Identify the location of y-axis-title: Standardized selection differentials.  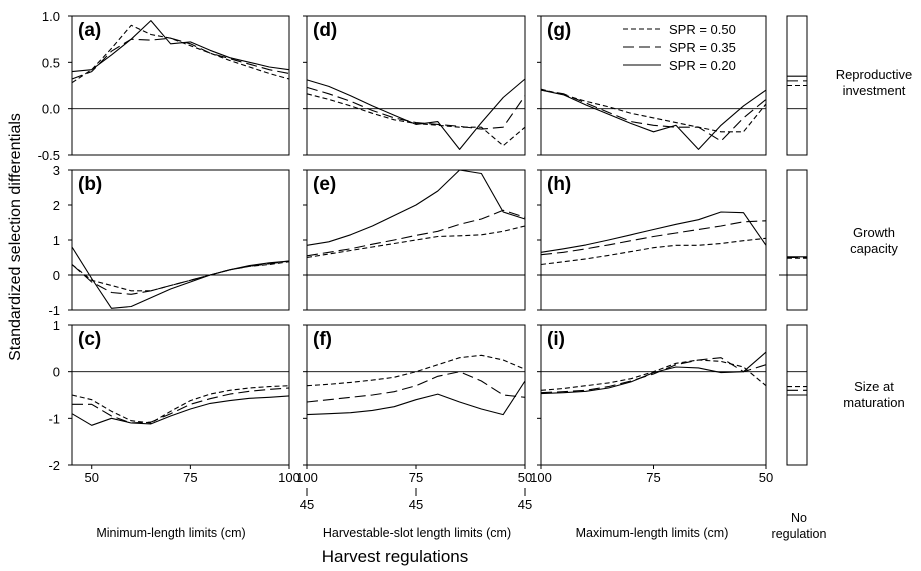
(15, 237).